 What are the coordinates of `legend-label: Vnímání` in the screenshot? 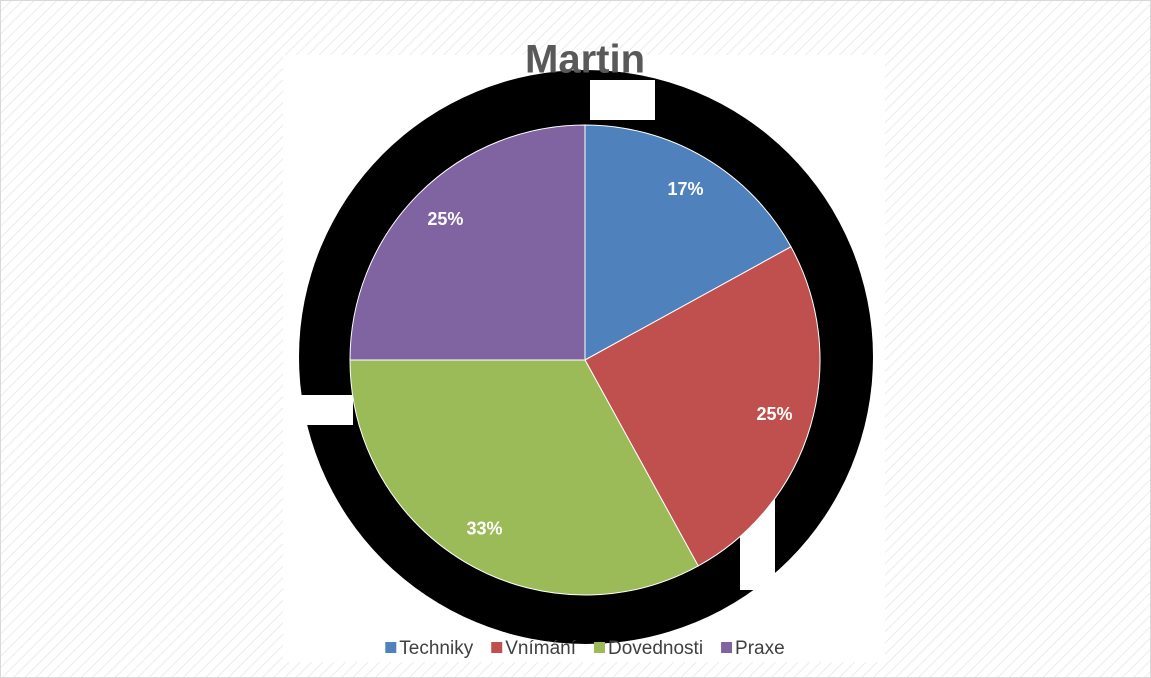 It's located at (540, 648).